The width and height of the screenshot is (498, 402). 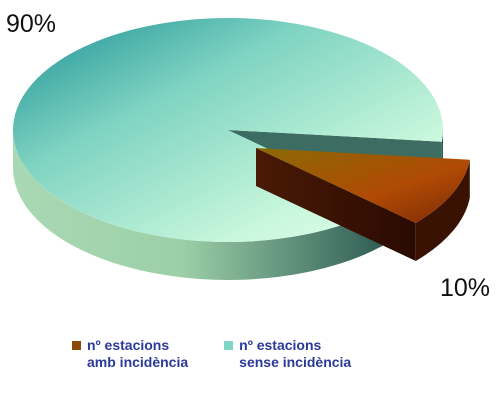 I want to click on legend-swatch-brown, so click(x=76, y=345).